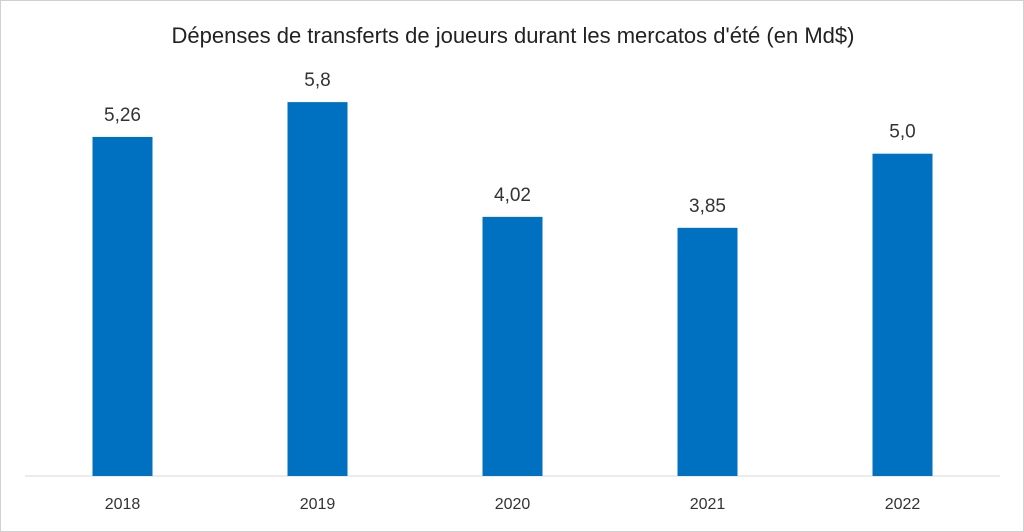 The image size is (1024, 532). What do you see at coordinates (512, 195) in the screenshot?
I see `value-label-2020: 4,02` at bounding box center [512, 195].